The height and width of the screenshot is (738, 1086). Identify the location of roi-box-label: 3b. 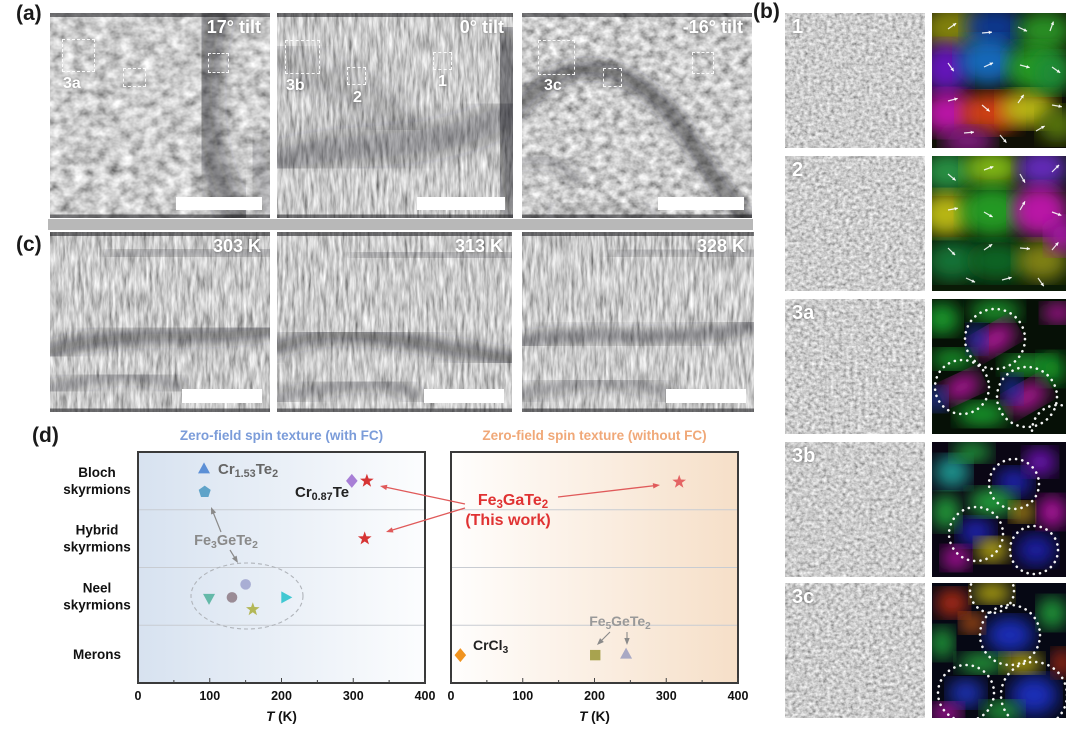
(295, 85).